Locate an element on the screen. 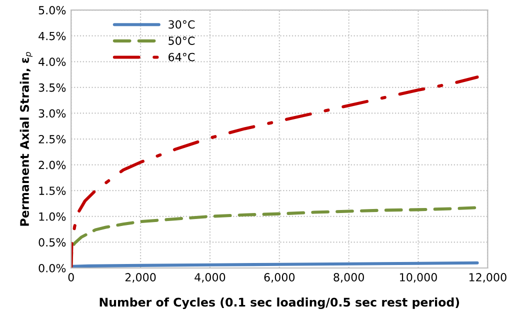 This screenshot has height=335, width=508. x-tick-label: 6,000 is located at coordinates (279, 278).